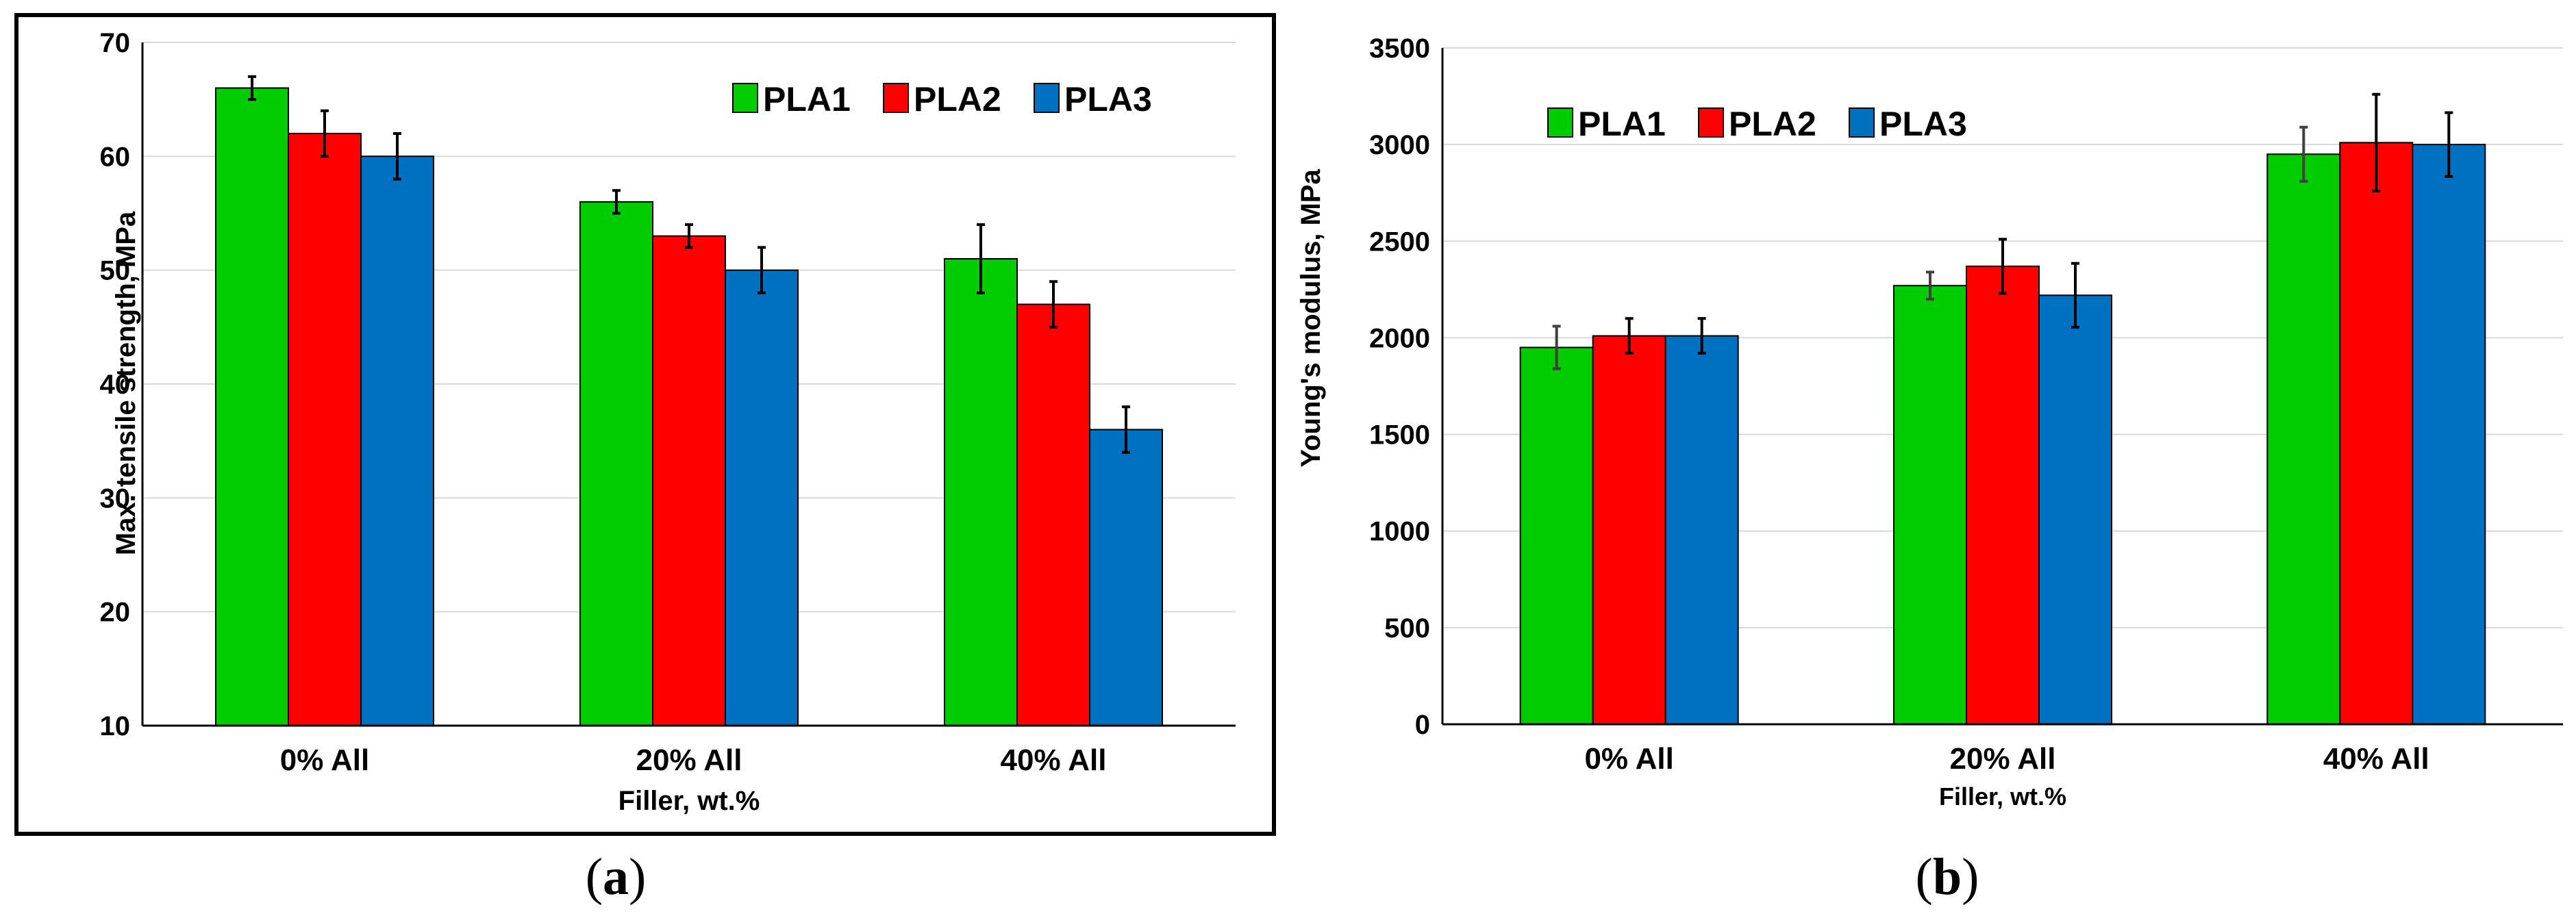 Image resolution: width=2576 pixels, height=918 pixels. I want to click on caption-a-close: ), so click(638, 877).